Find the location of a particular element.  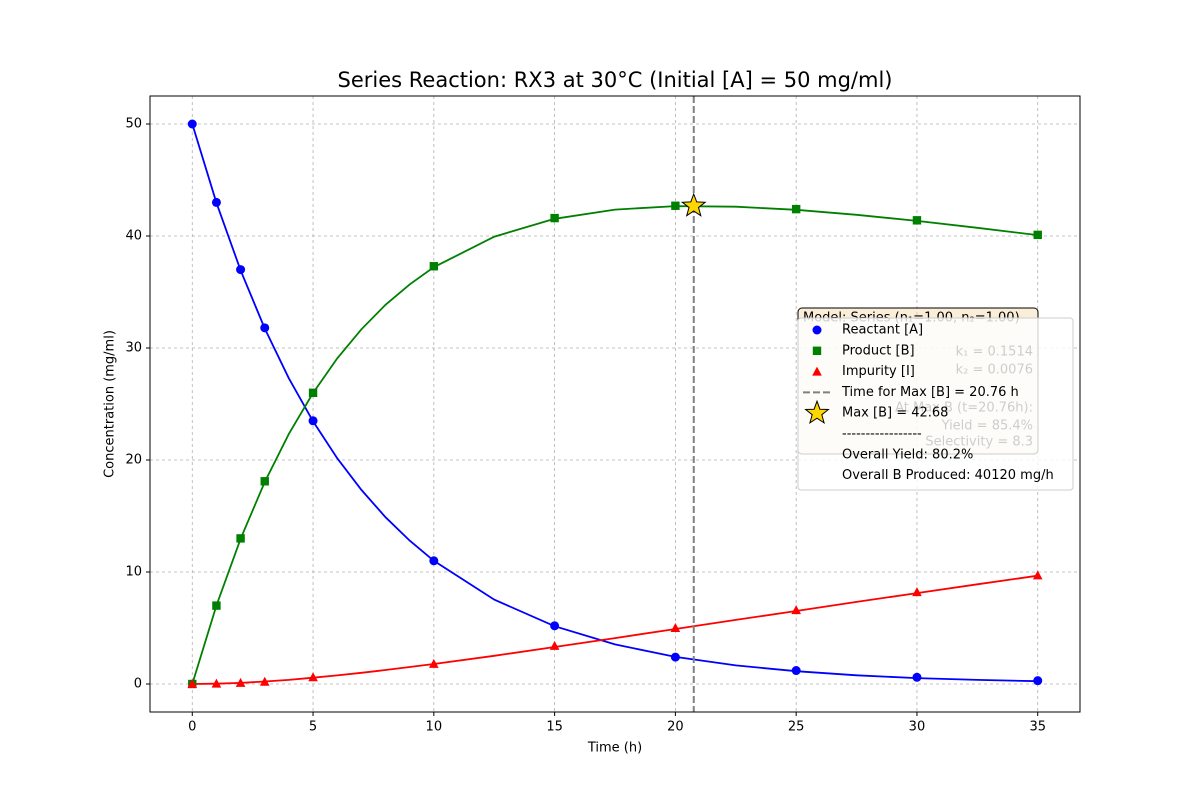

y-tick-label: 30 is located at coordinates (133, 348).